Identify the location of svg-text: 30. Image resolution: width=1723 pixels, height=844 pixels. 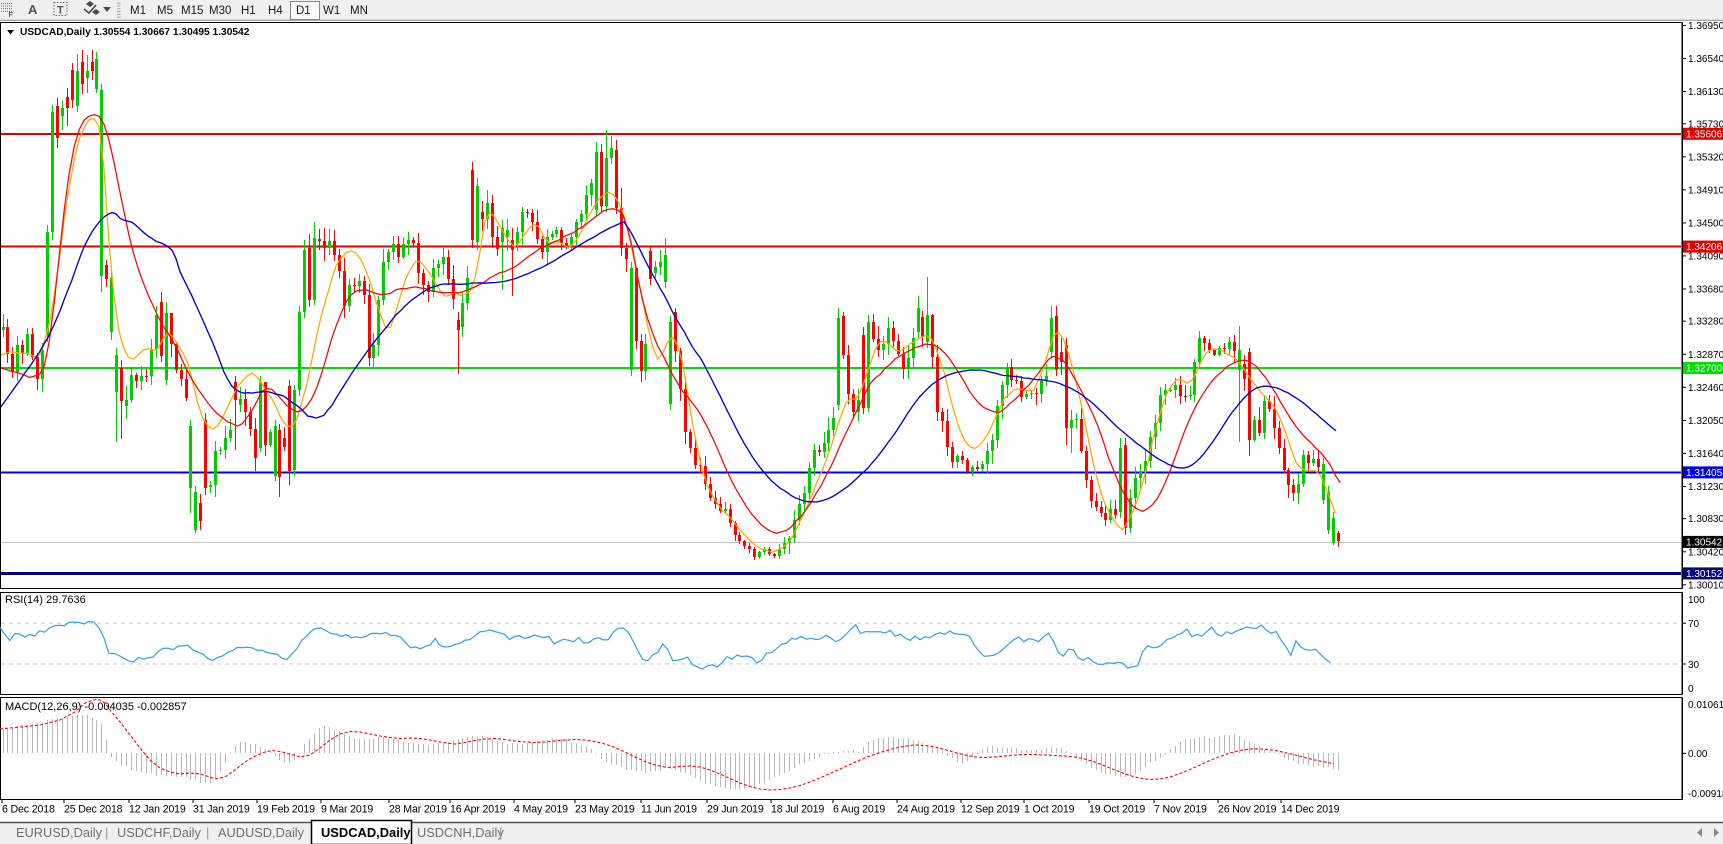
(1694, 665).